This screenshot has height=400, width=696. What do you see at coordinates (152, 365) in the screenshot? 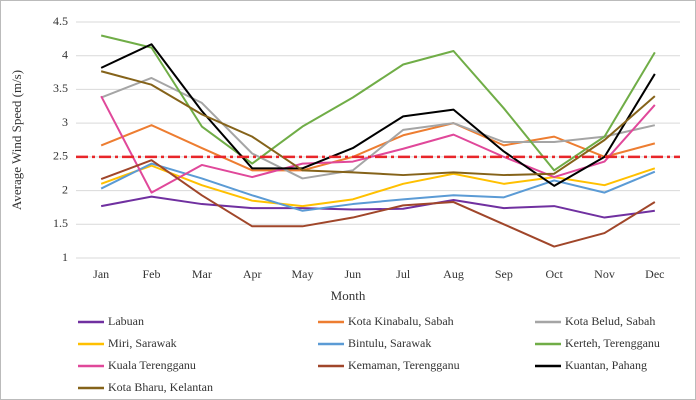
I see `legend-label: Kuala Terengganu` at bounding box center [152, 365].